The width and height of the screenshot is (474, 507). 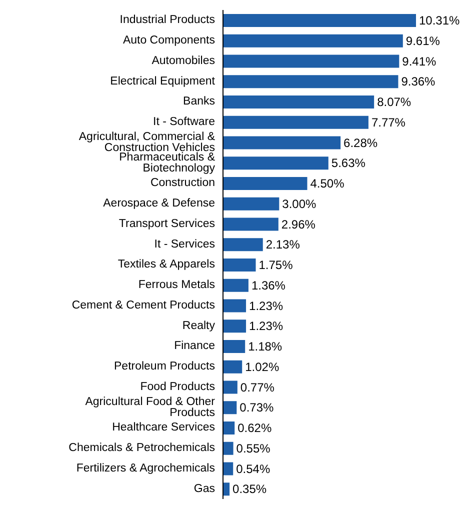 I want to click on y-tick-label: Agricultural Food & Other Products, so click(x=150, y=407).